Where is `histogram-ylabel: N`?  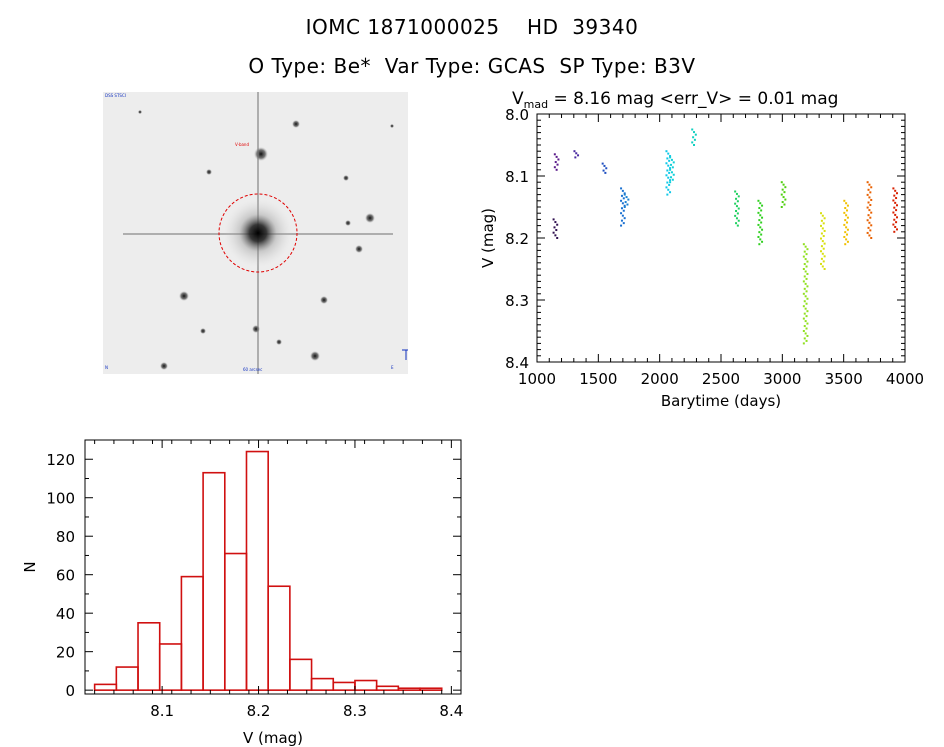 histogram-ylabel: N is located at coordinates (30, 566).